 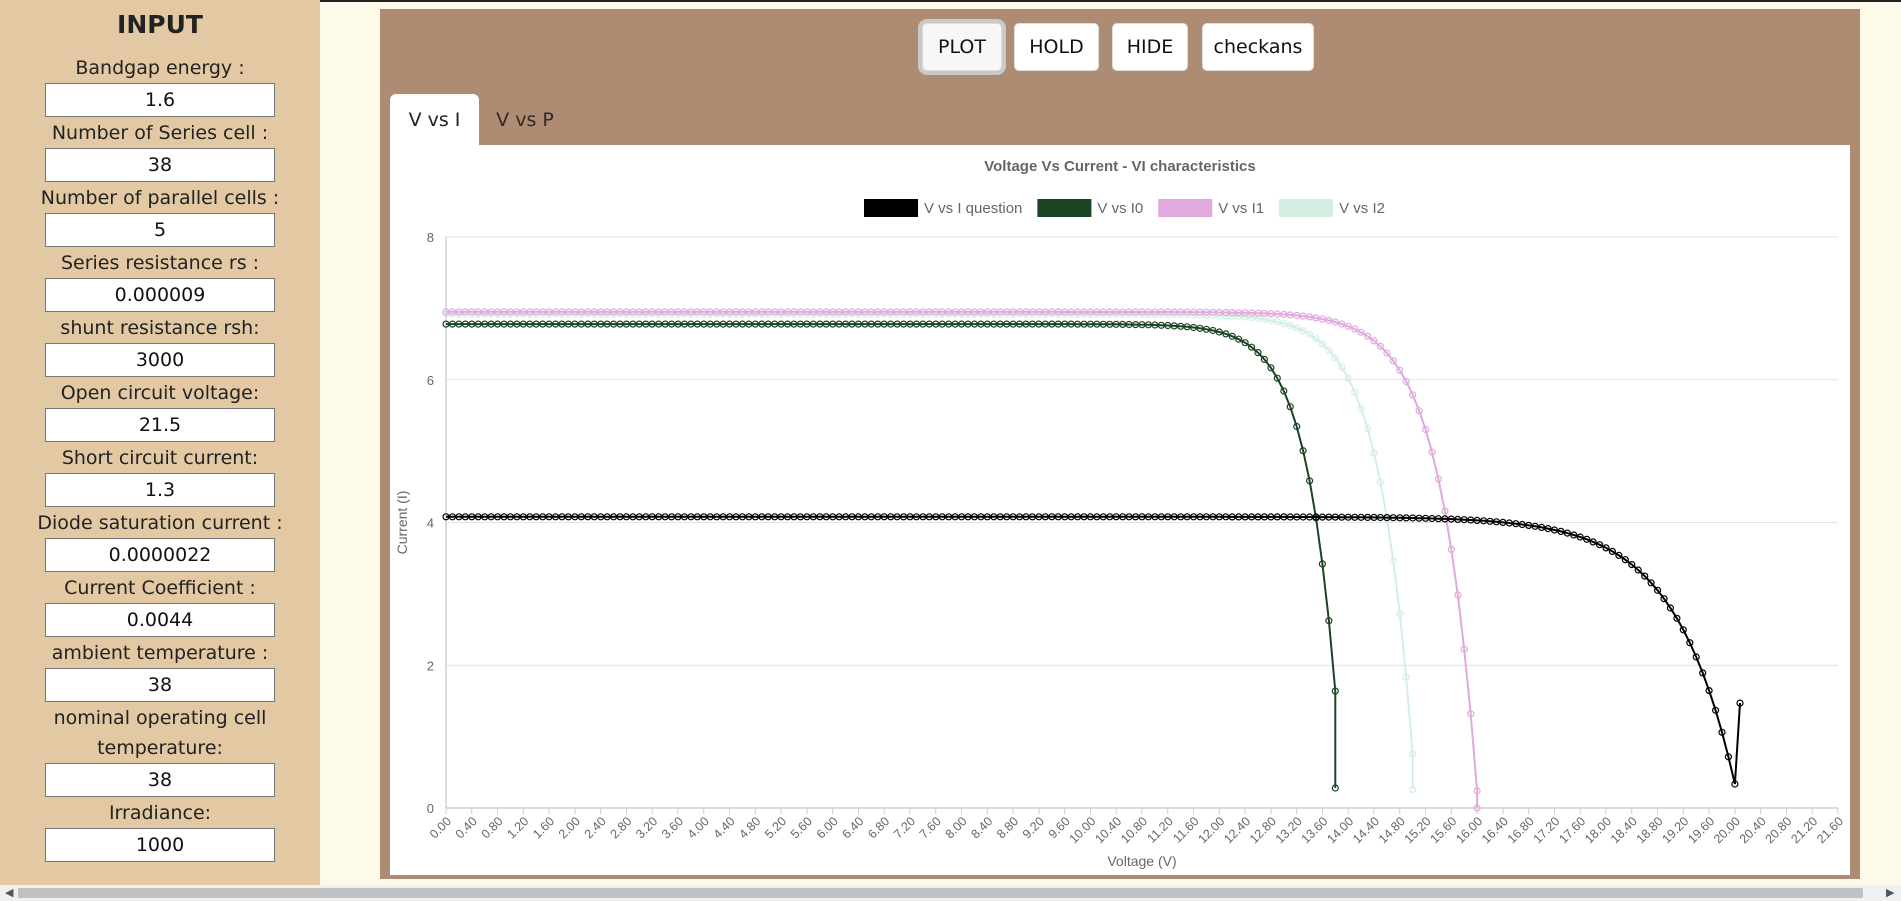 What do you see at coordinates (1727, 830) in the screenshot?
I see `x-tick-label: 20.00` at bounding box center [1727, 830].